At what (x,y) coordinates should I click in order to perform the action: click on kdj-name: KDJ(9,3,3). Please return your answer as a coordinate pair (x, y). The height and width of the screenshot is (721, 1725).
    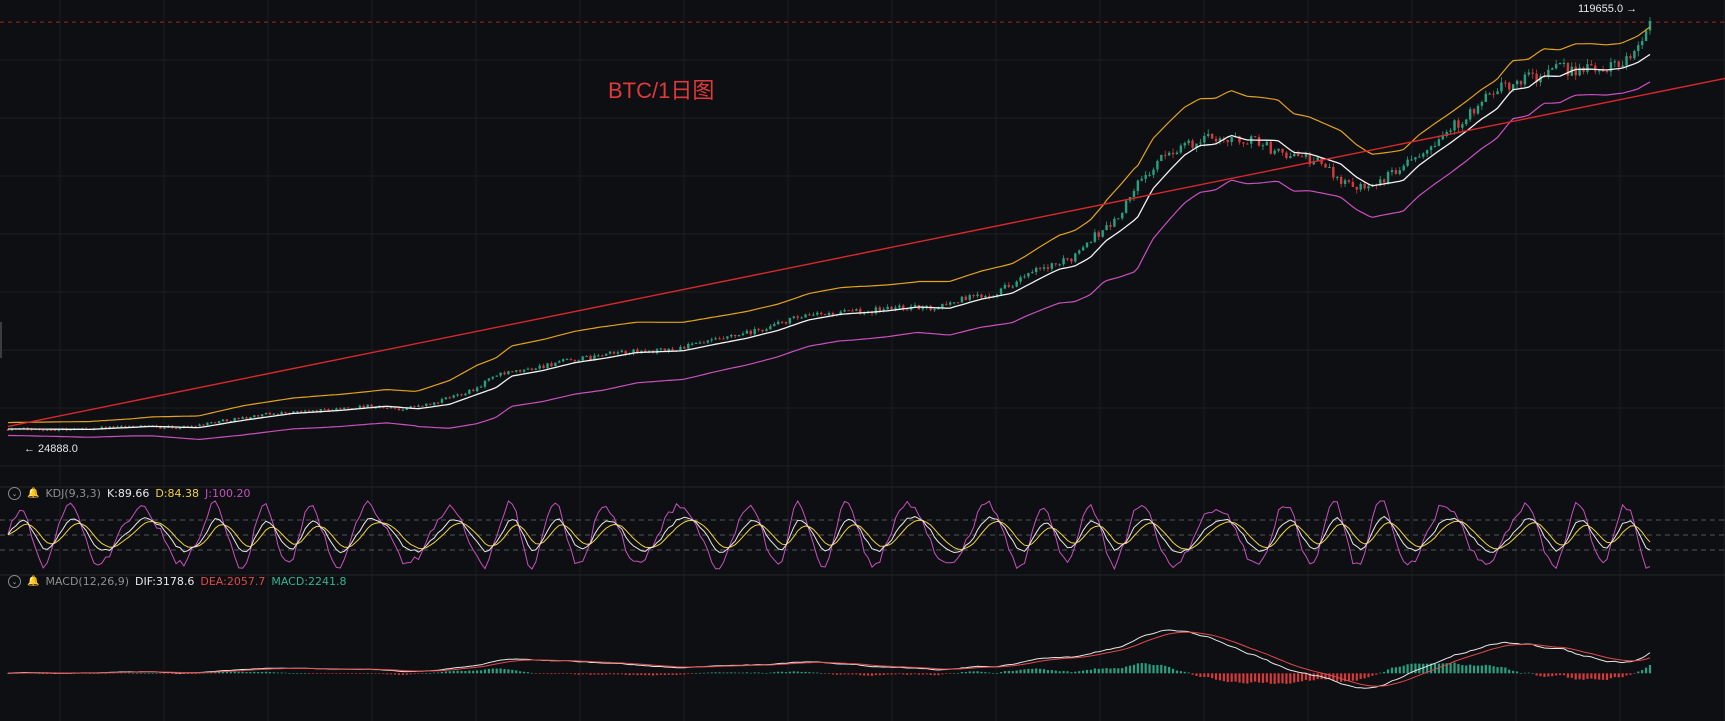
    Looking at the image, I should click on (73, 493).